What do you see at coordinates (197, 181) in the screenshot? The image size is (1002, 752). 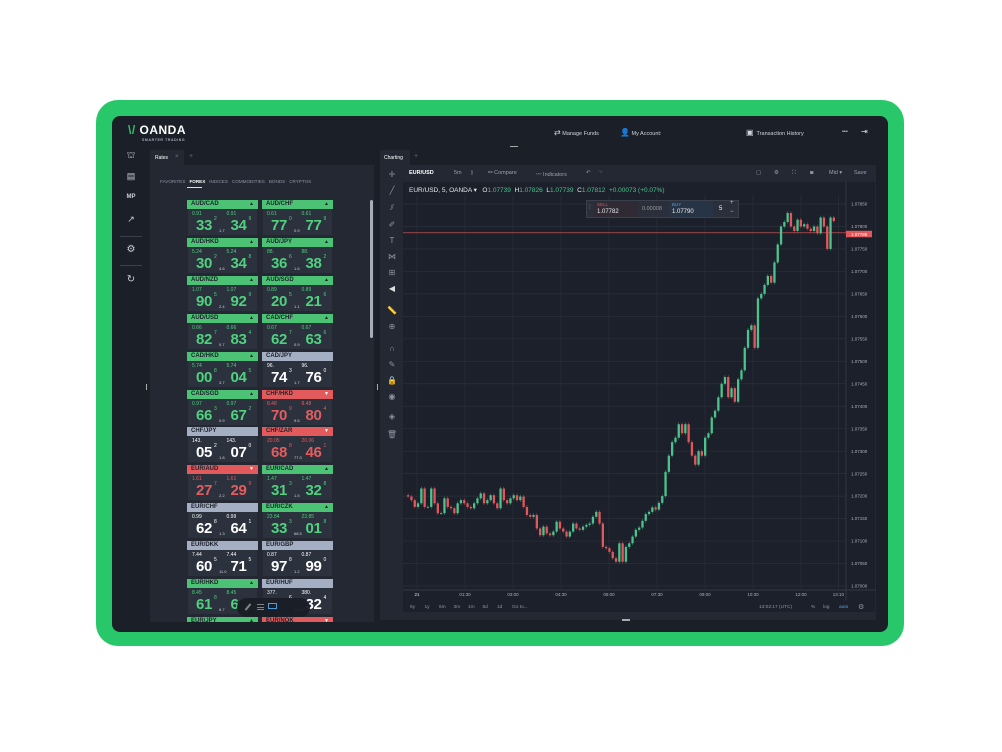 I see `category-tab-forex: FOREX` at bounding box center [197, 181].